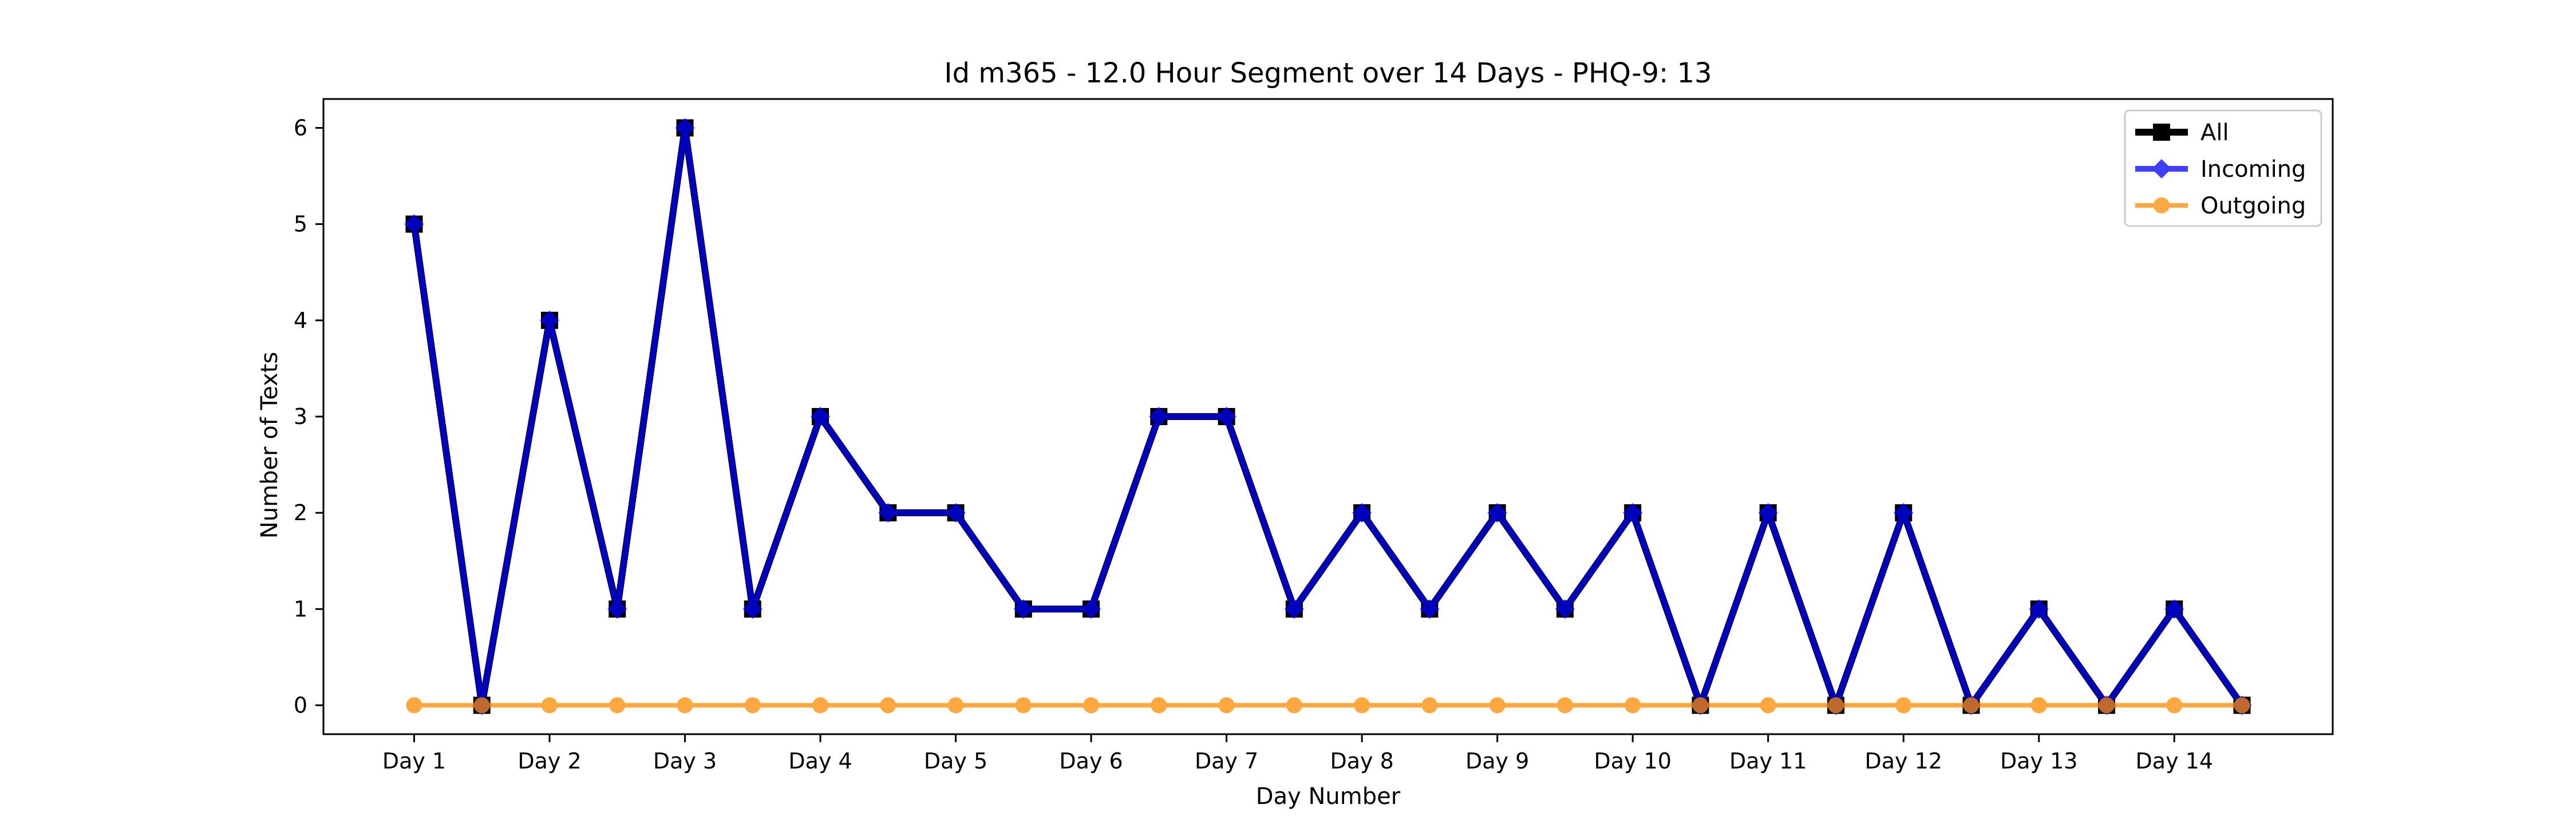 Image resolution: width=2576 pixels, height=824 pixels. I want to click on x-tick-label: Day 9, so click(1497, 761).